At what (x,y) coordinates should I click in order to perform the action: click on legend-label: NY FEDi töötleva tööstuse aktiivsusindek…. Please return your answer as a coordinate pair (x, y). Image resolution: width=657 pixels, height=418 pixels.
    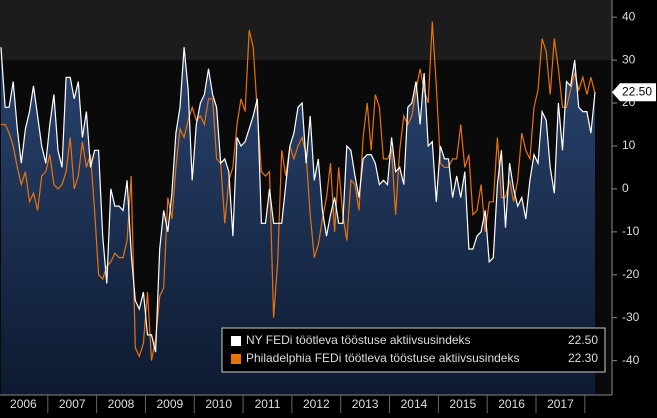
    Looking at the image, I should click on (358, 340).